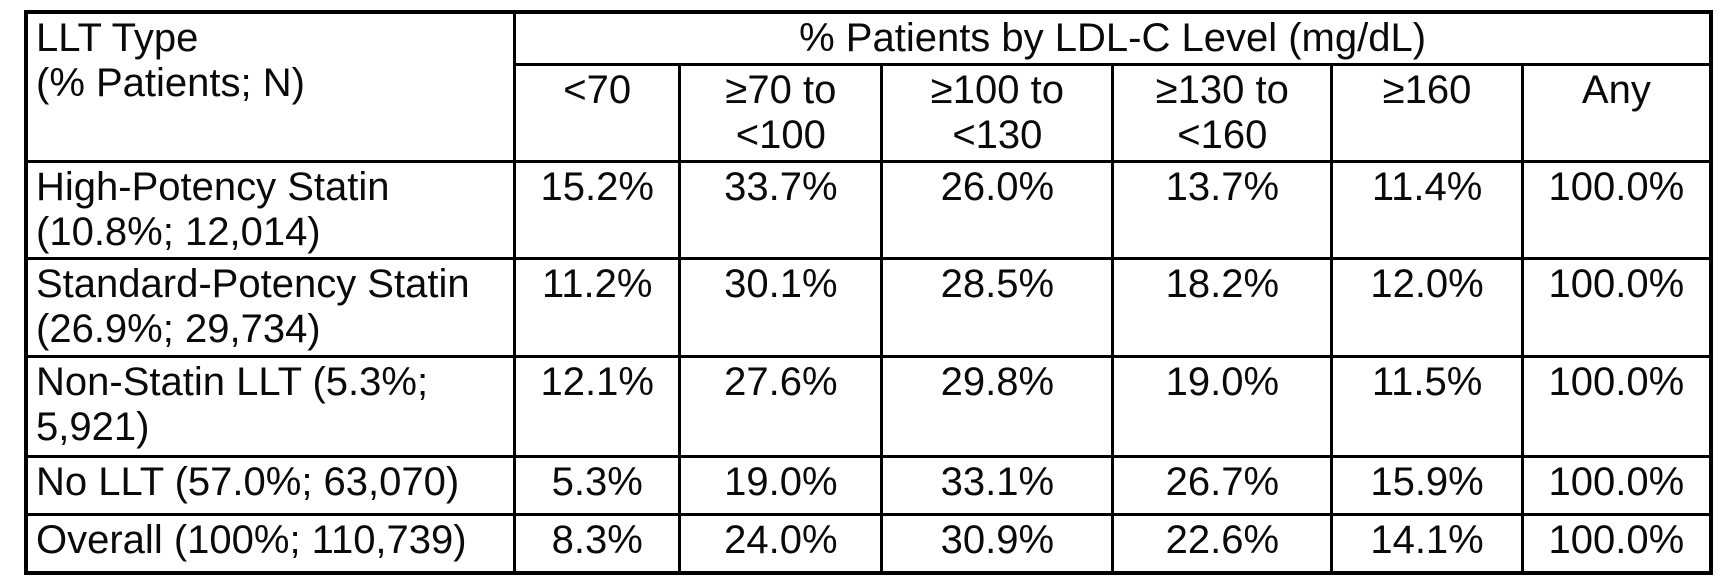 The width and height of the screenshot is (1716, 584). I want to click on col-header-any: Any, so click(1616, 113).